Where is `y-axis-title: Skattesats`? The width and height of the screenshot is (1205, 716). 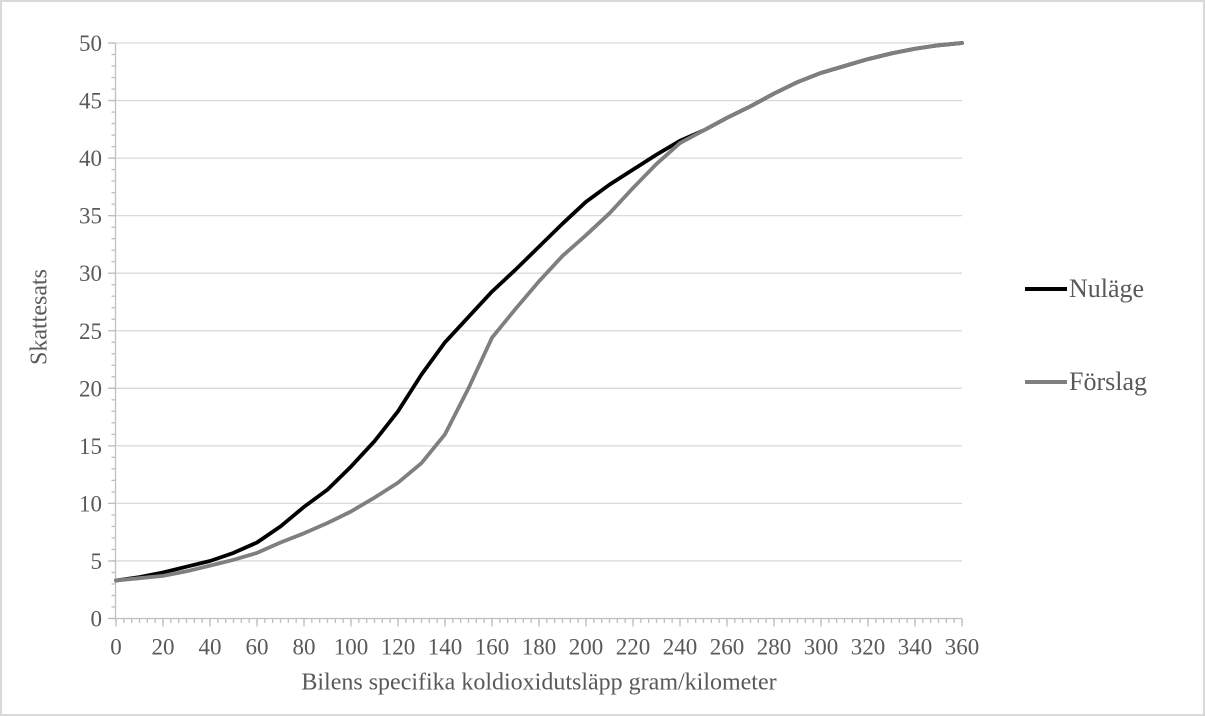 y-axis-title: Skattesats is located at coordinates (39, 317).